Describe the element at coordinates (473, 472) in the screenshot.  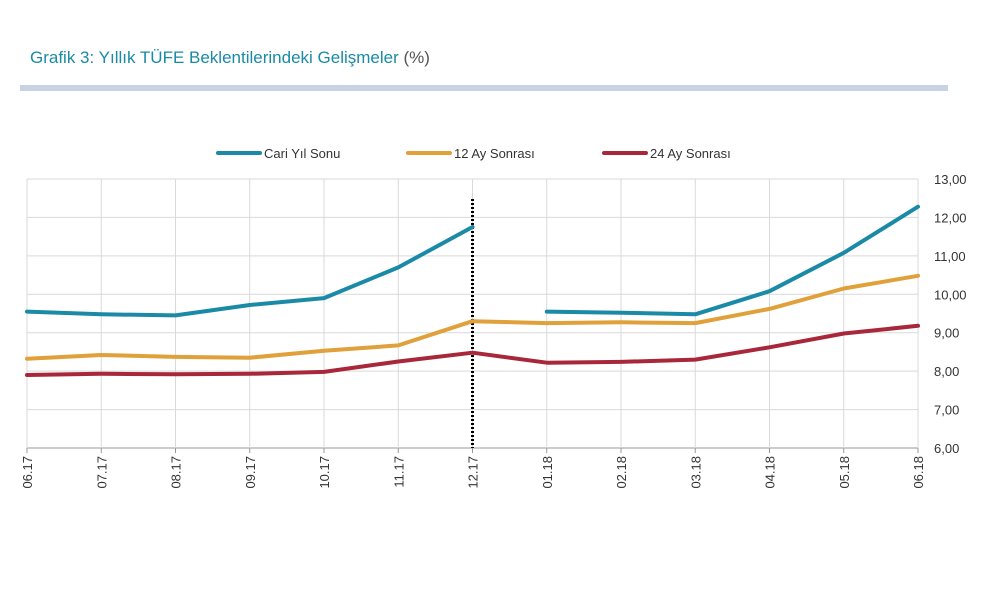
I see `x-tick-label: 12.17` at that location.